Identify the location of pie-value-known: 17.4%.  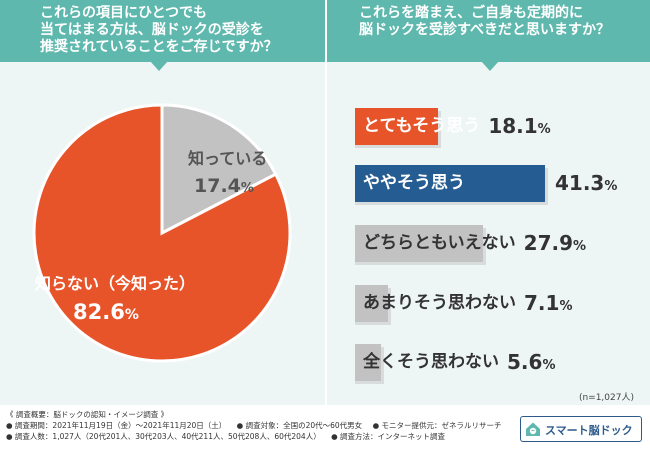
(230, 186).